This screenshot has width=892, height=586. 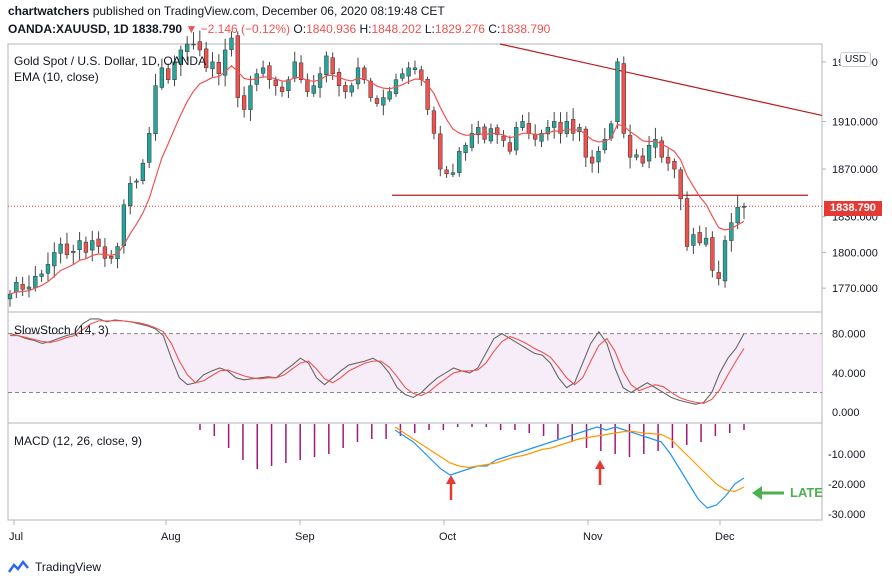 I want to click on left-arrow-head-icon, so click(x=757, y=493).